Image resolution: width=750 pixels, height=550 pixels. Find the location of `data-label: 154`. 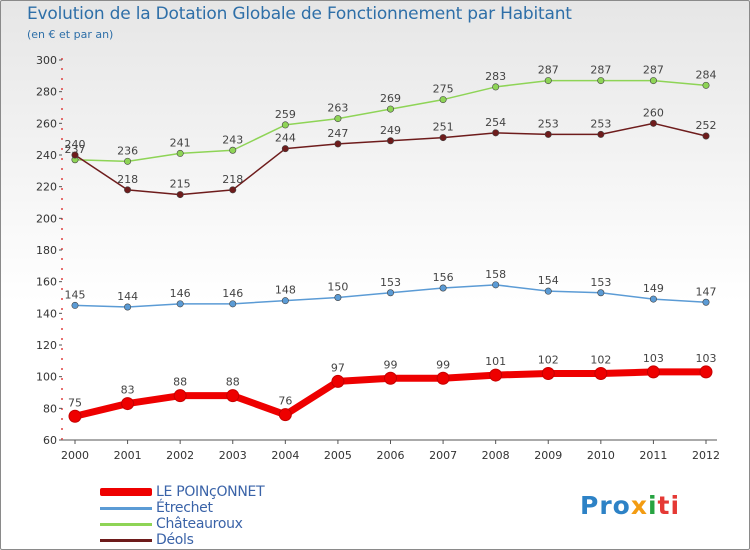

data-label: 154 is located at coordinates (548, 280).